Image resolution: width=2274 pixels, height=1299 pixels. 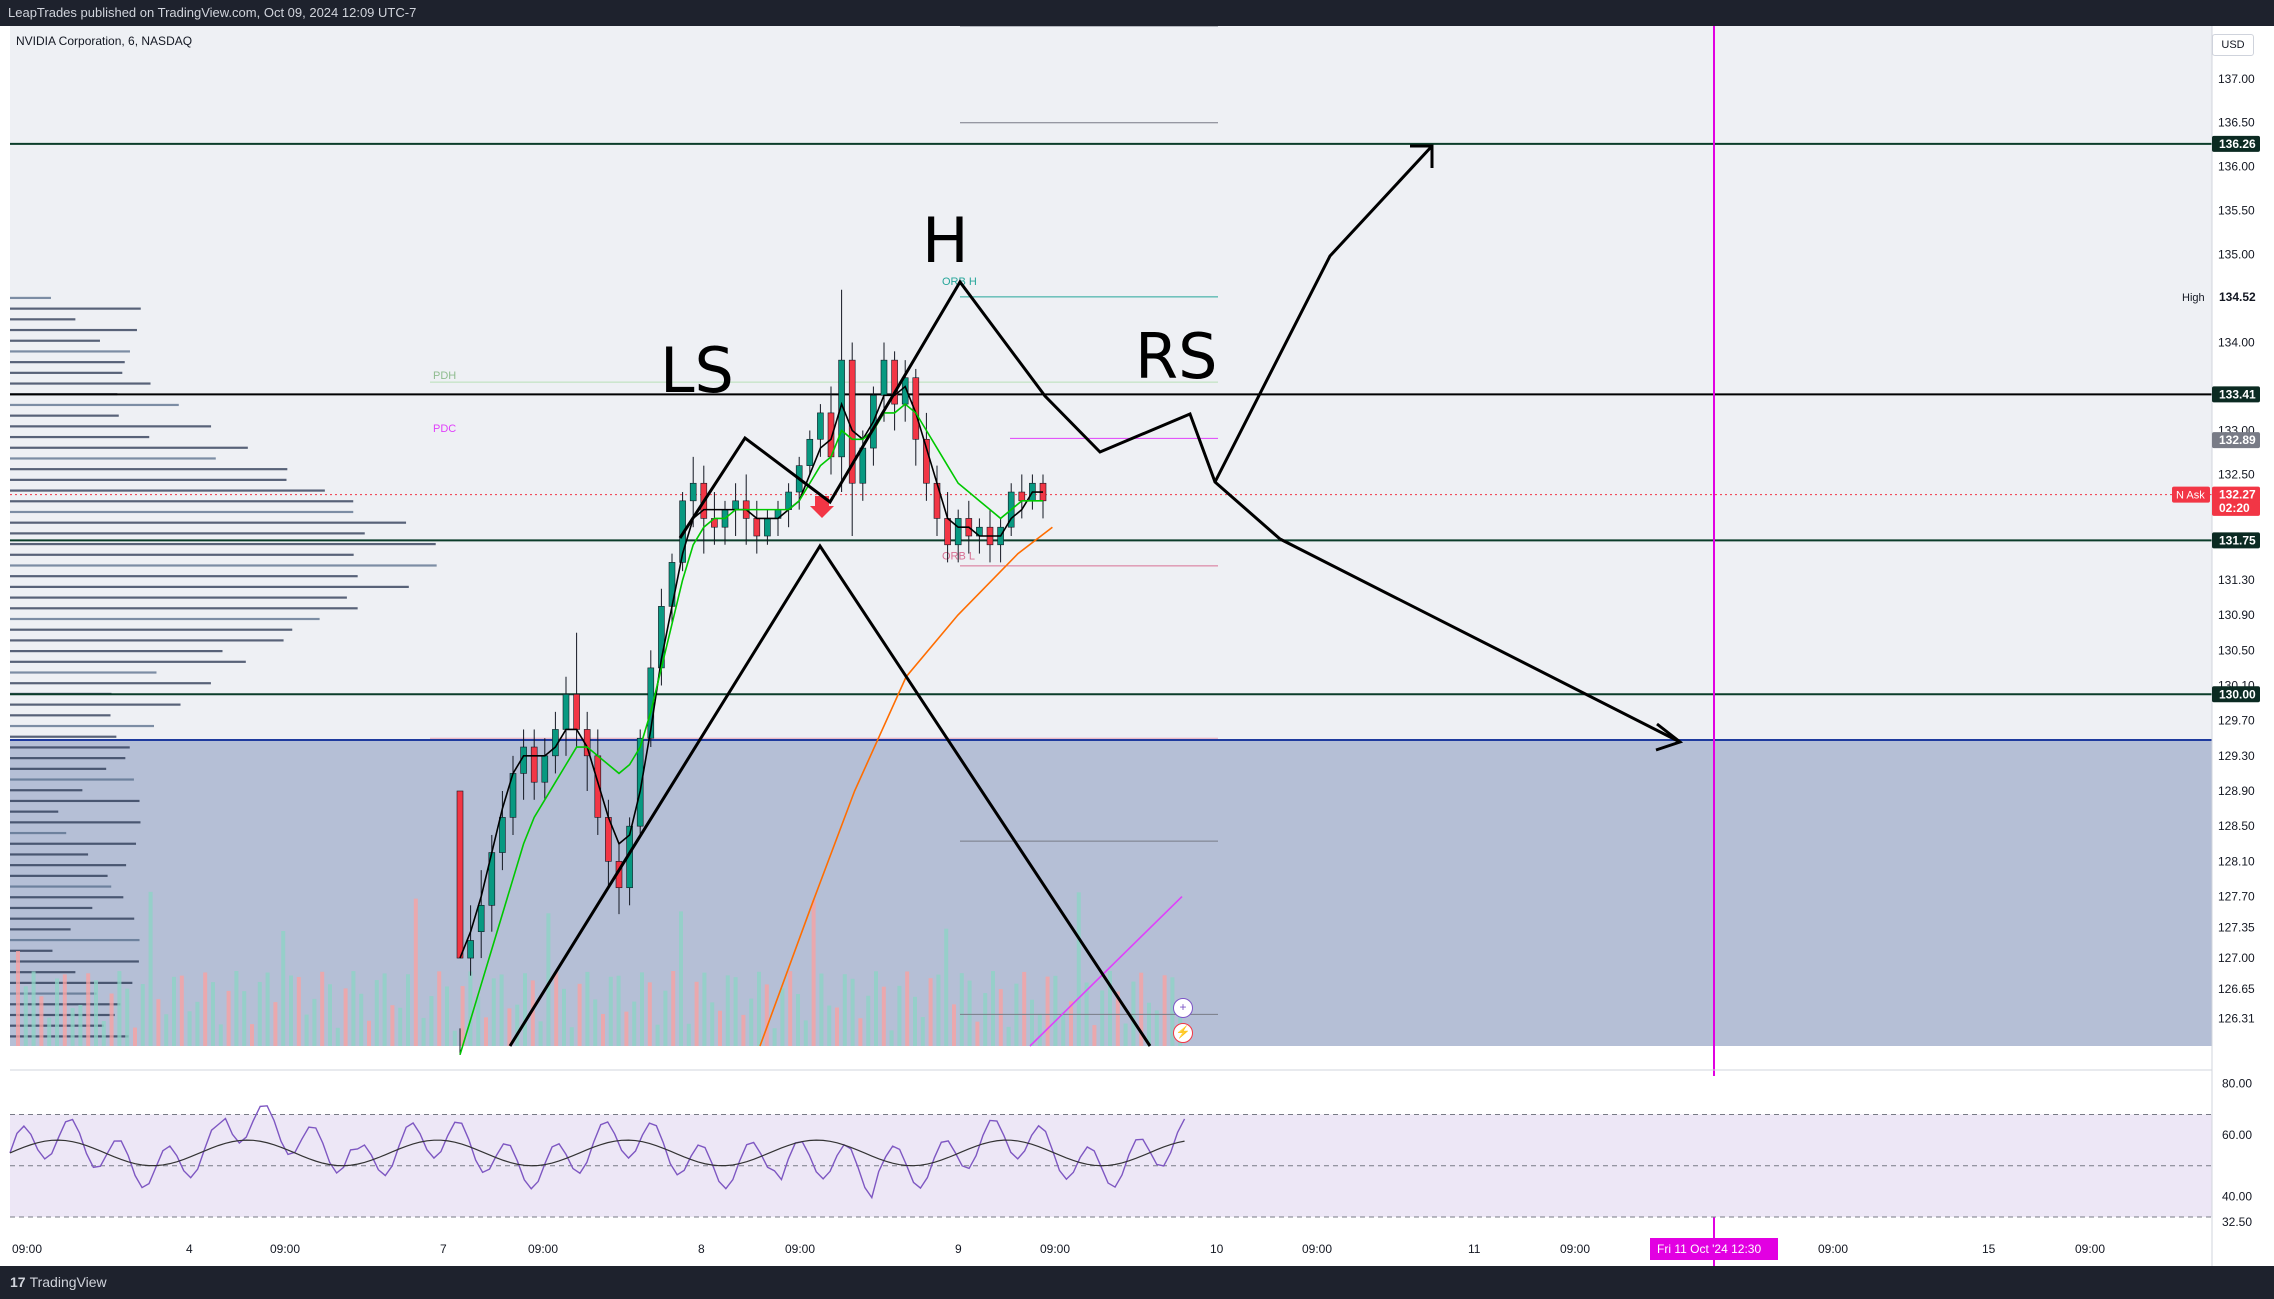 I want to click on arrowhead-up, so click(x=1422, y=156).